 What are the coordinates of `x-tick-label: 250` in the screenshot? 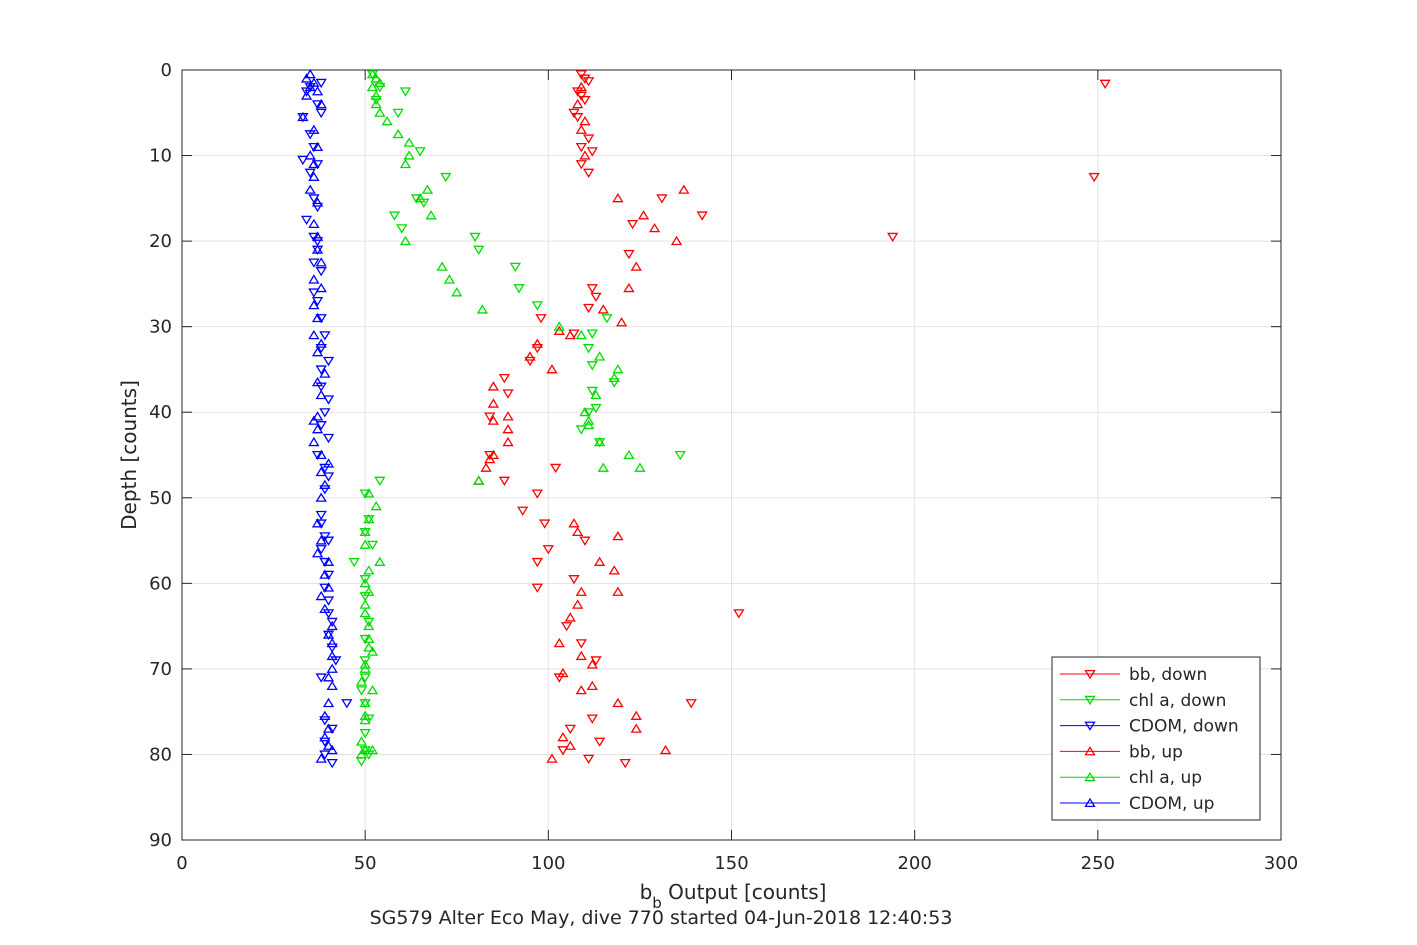 It's located at (1098, 863).